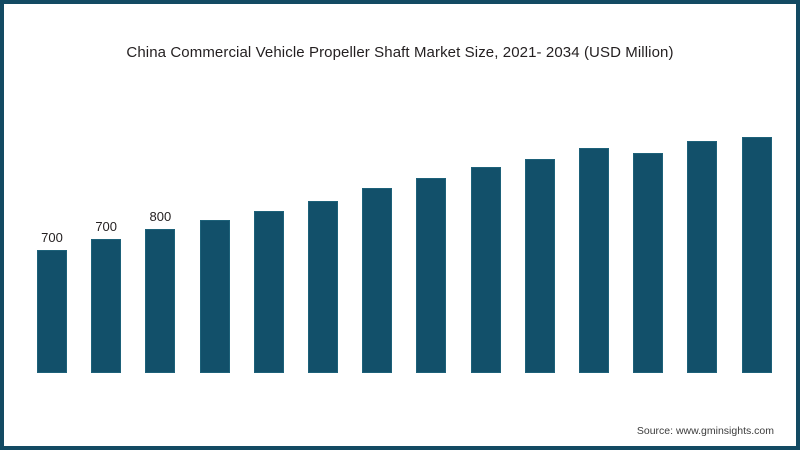  I want to click on bar-value-label: 800, so click(160, 216).